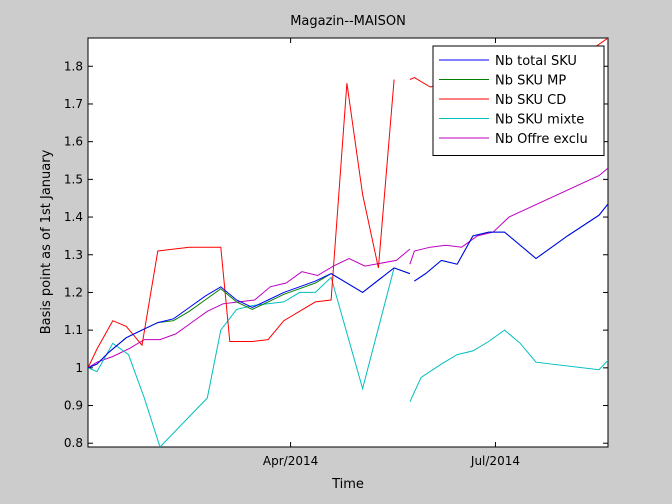 The image size is (672, 504). I want to click on x-tick-label: Apr/2014, so click(290, 461).